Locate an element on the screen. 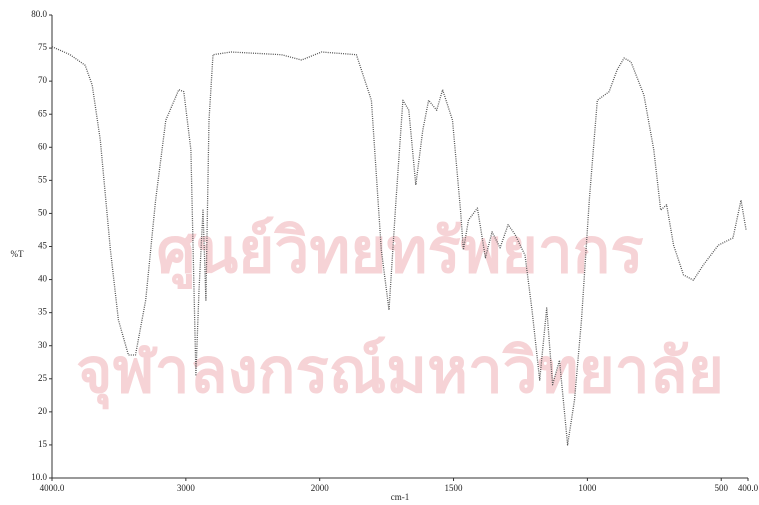  y-tick-label: 40 is located at coordinates (43, 279).